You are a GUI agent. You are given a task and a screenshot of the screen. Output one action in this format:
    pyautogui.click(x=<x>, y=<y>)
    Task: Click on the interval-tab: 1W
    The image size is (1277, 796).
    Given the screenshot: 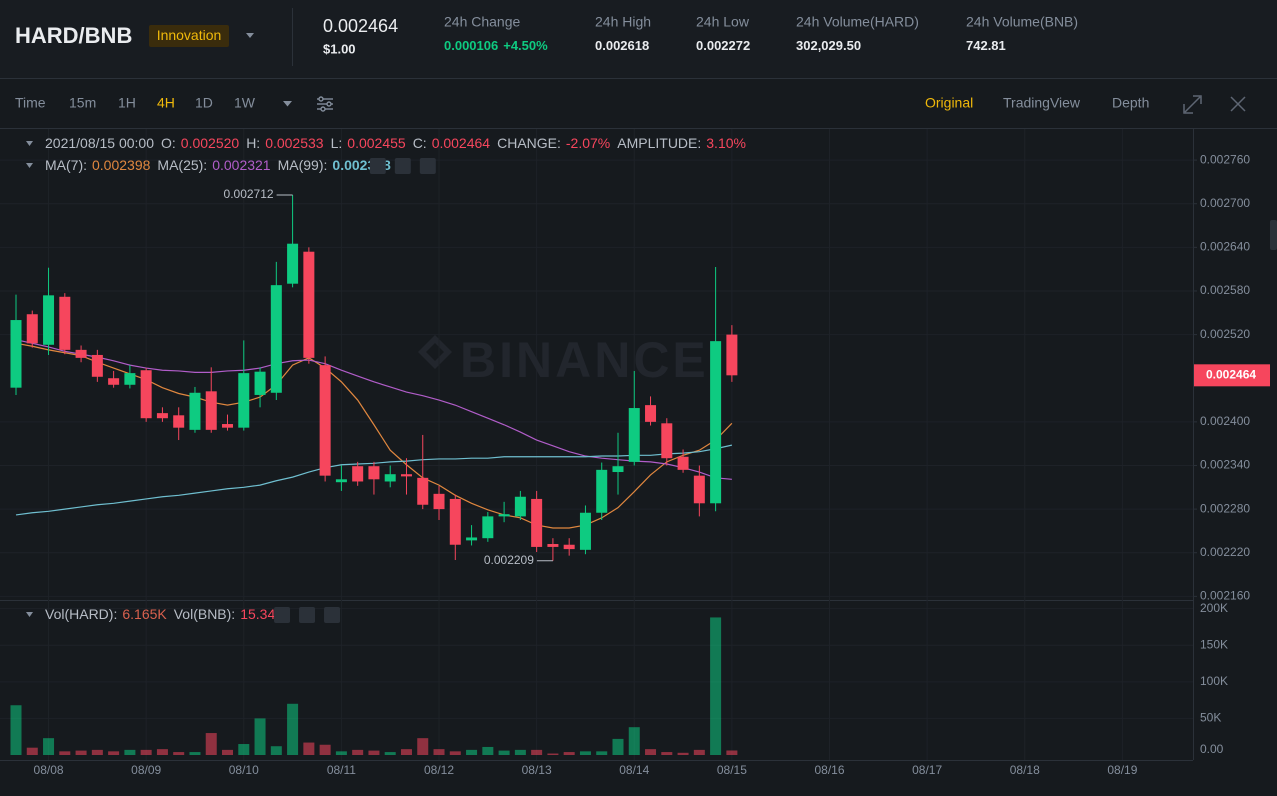 What is the action you would take?
    pyautogui.click(x=245, y=103)
    